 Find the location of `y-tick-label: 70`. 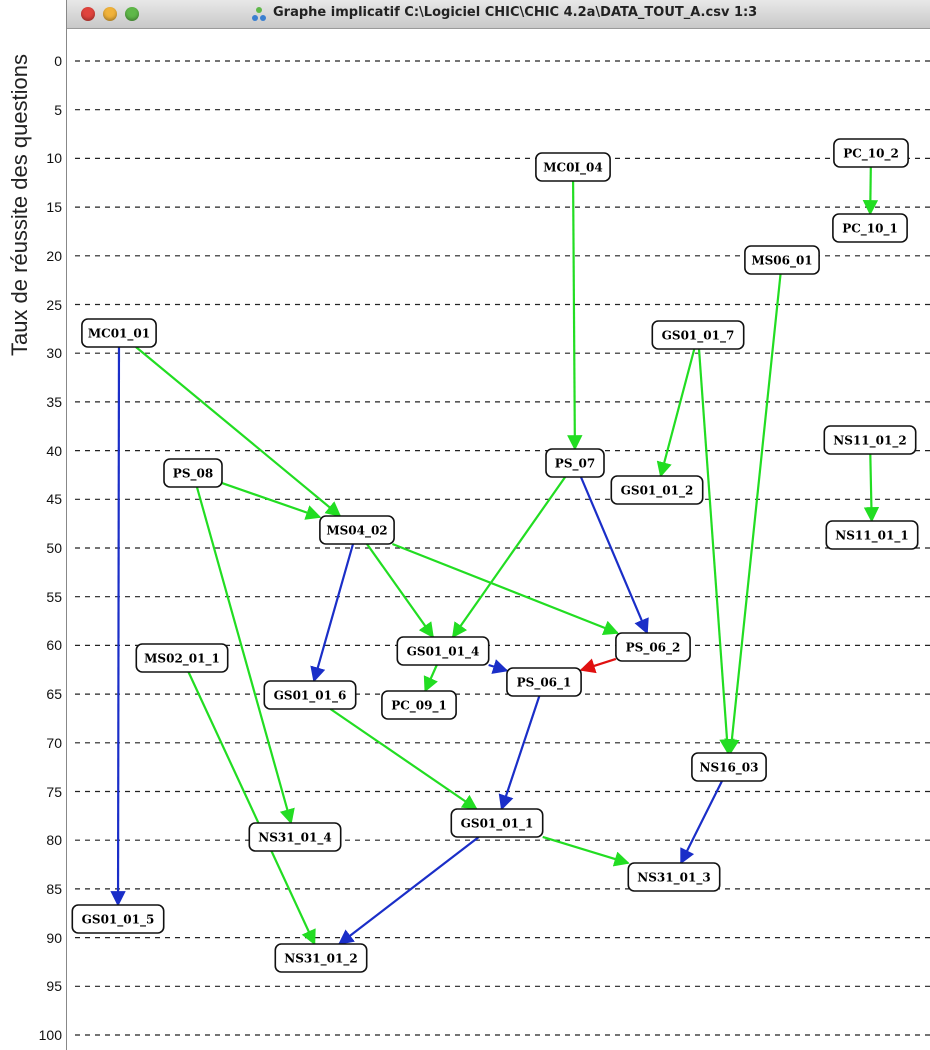

y-tick-label: 70 is located at coordinates (54, 743).